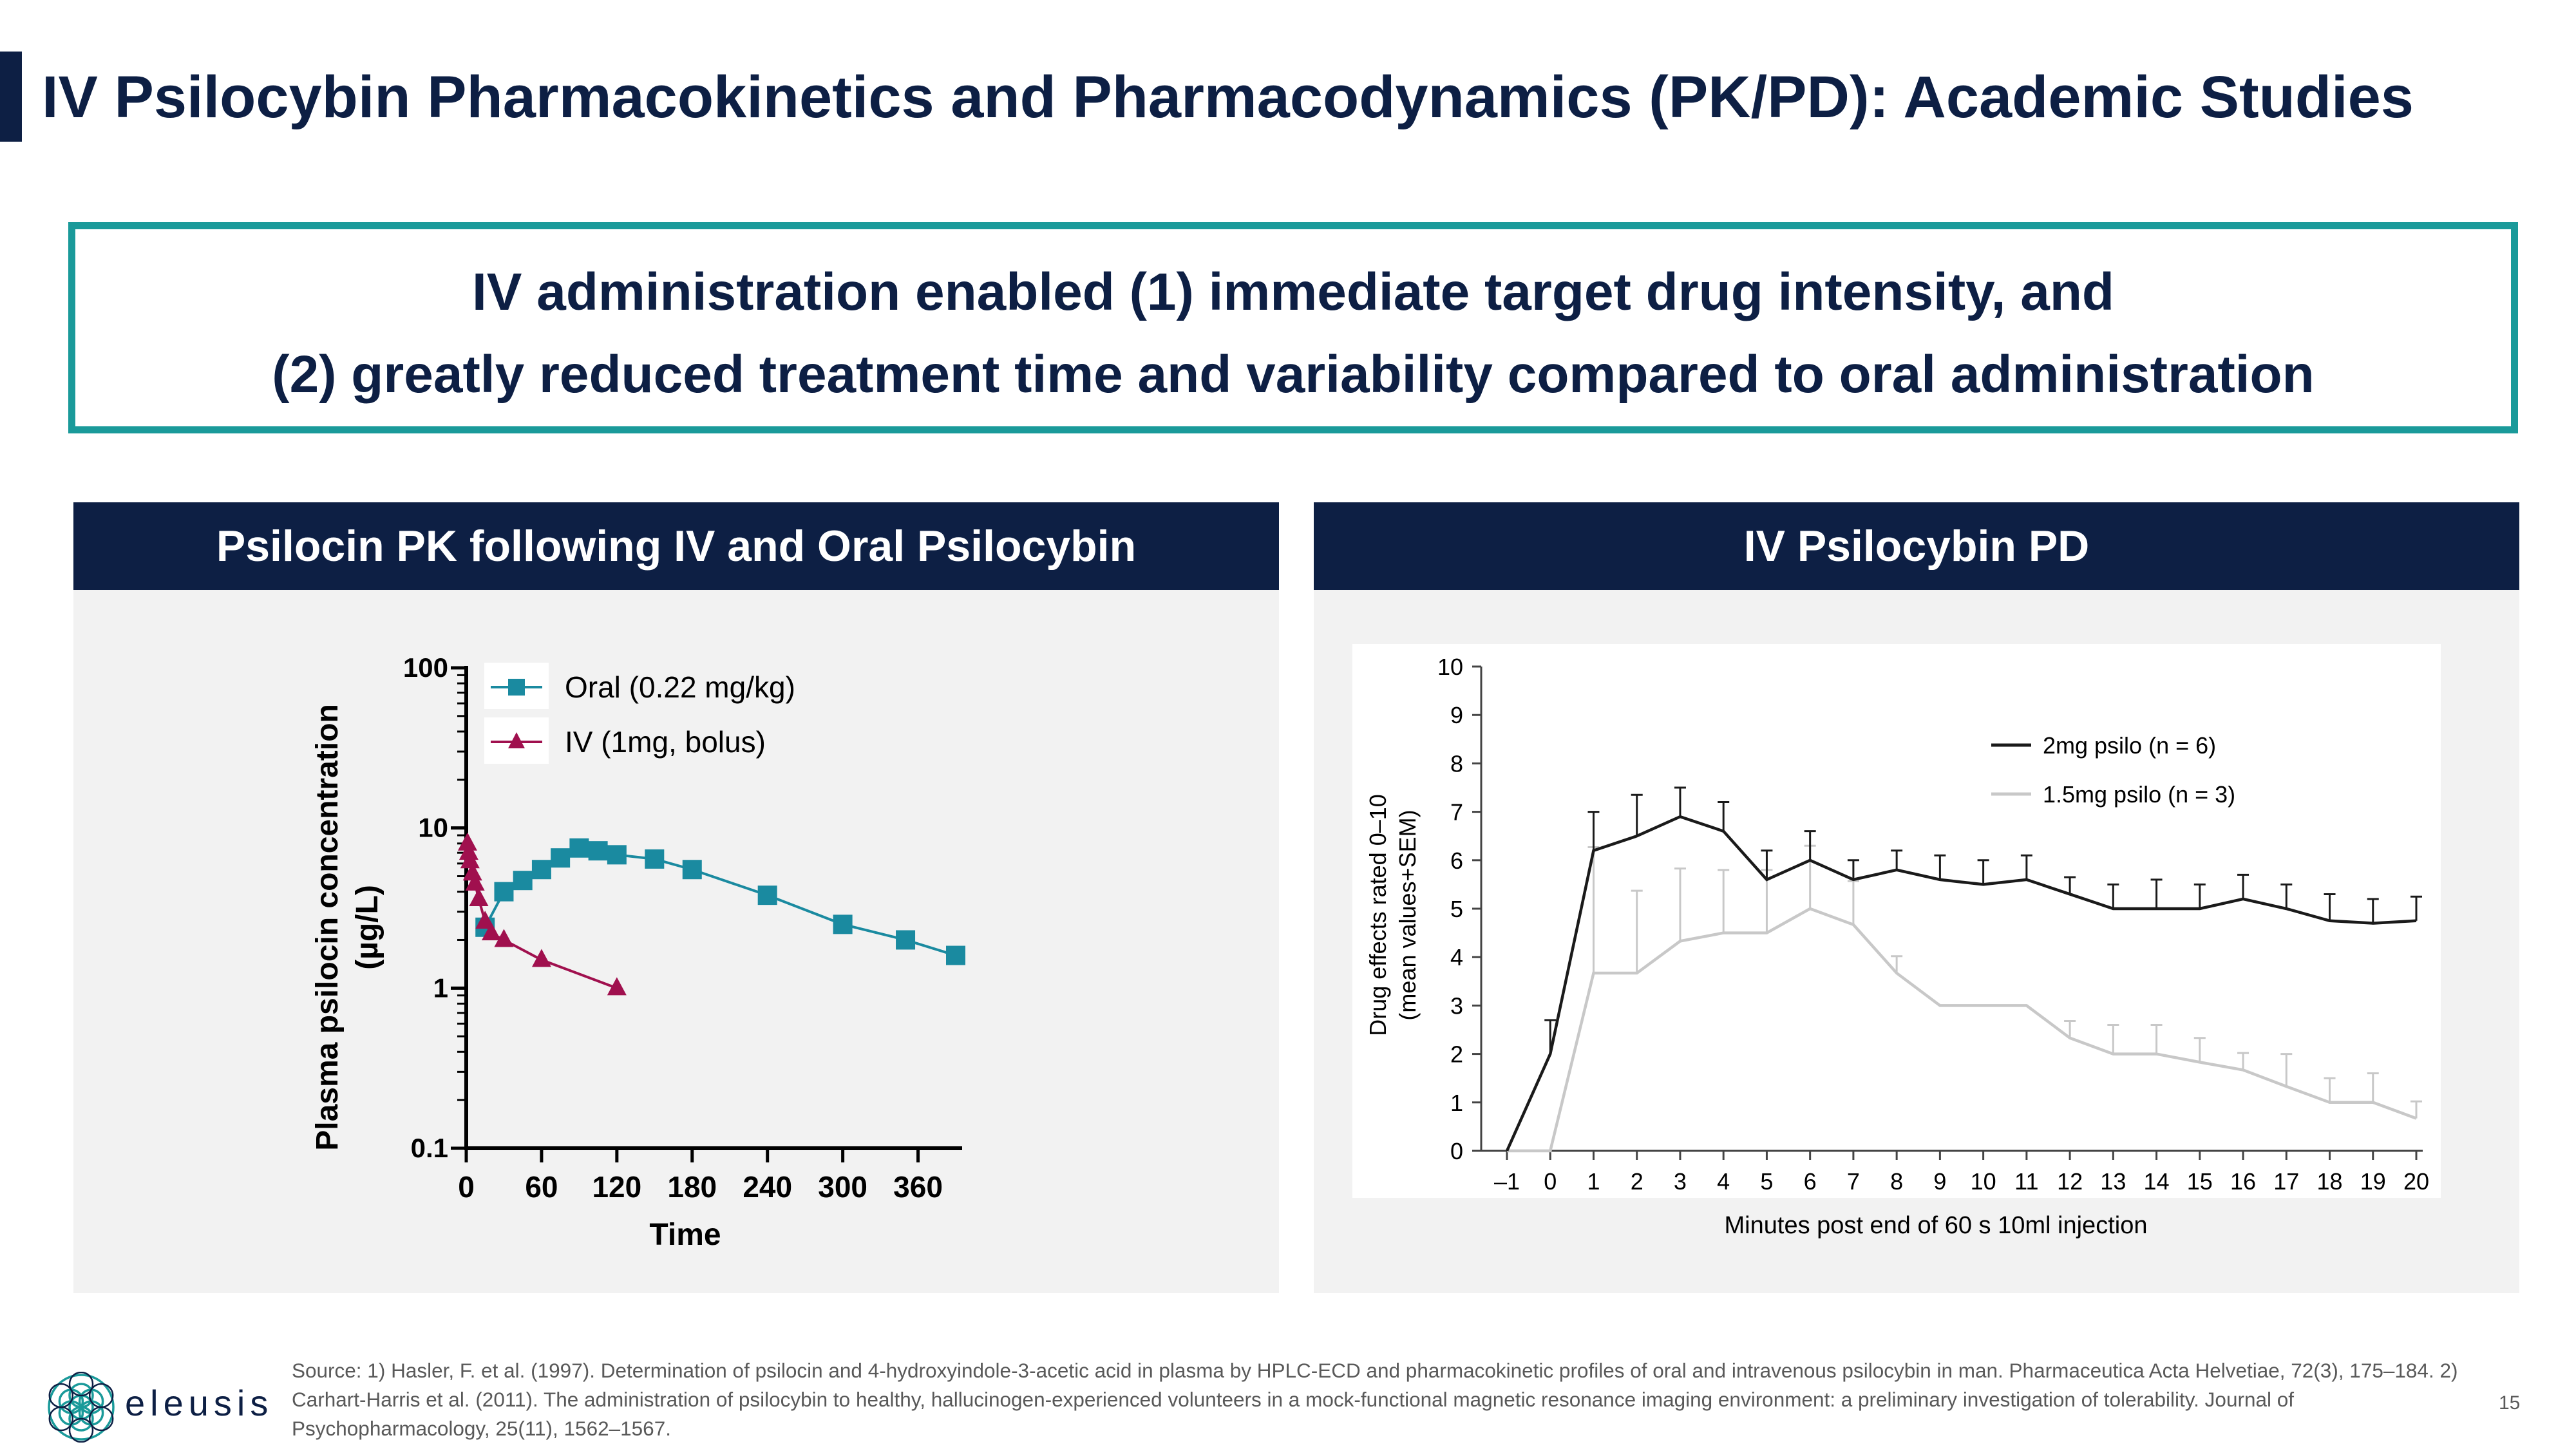  I want to click on pd-y-axis-label-units: (mean values+SEM), so click(1407, 915).